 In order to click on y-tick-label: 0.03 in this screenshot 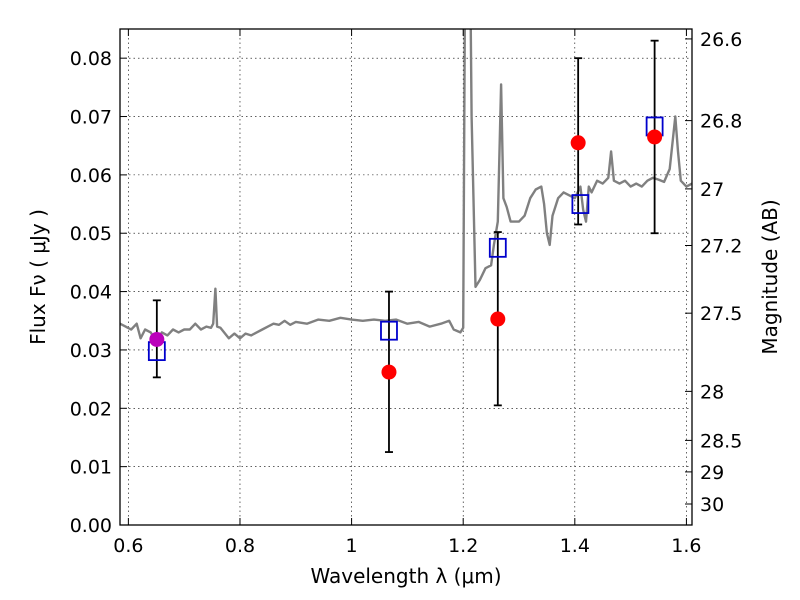, I will do `click(91, 351)`.